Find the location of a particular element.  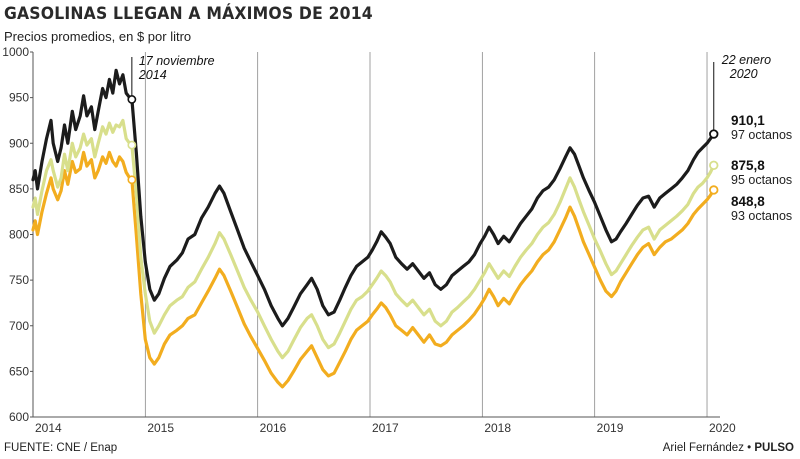

end-value-label: 875,8 is located at coordinates (748, 165).